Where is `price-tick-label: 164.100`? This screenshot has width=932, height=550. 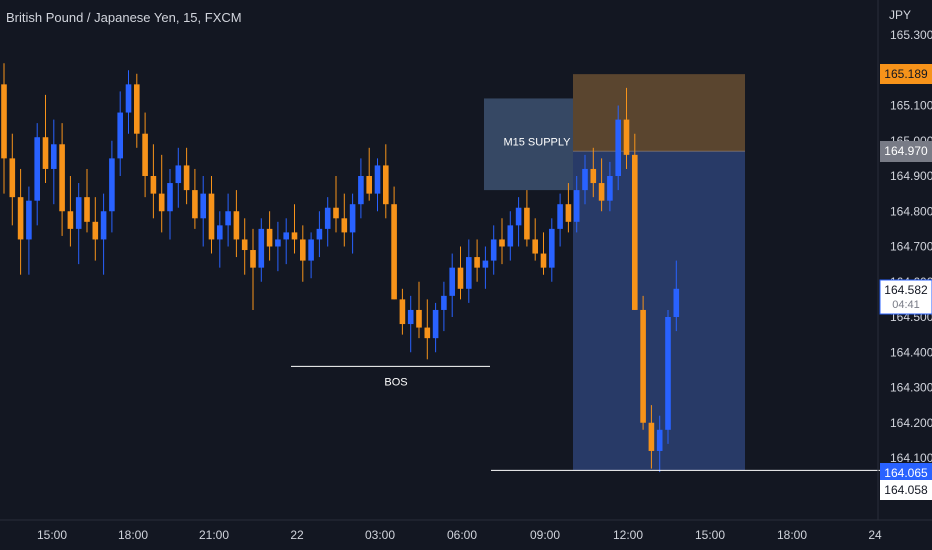 price-tick-label: 164.100 is located at coordinates (911, 458).